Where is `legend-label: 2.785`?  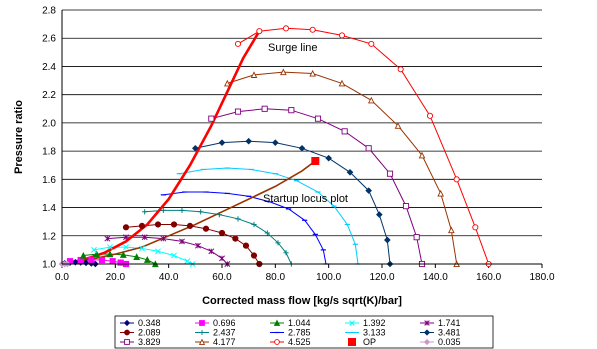
legend-label: 2.785 is located at coordinates (299, 333).